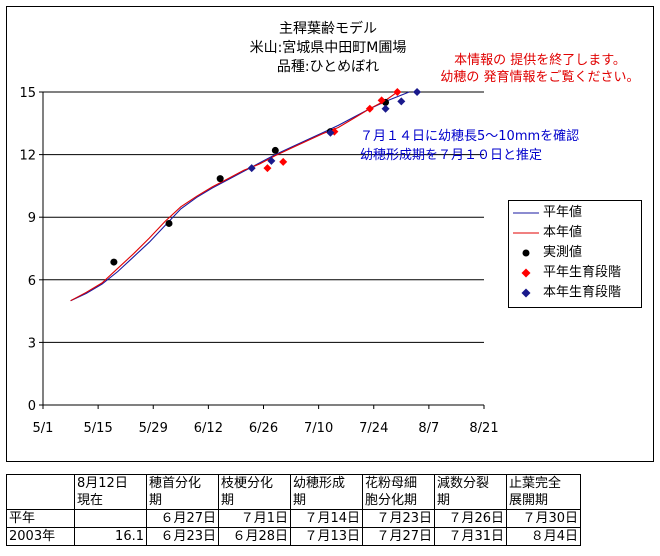 Image resolution: width=660 pixels, height=556 pixels. What do you see at coordinates (328, 48) in the screenshot?
I see `chart-title-line-2: 米山:宮城県中田町M圃場` at bounding box center [328, 48].